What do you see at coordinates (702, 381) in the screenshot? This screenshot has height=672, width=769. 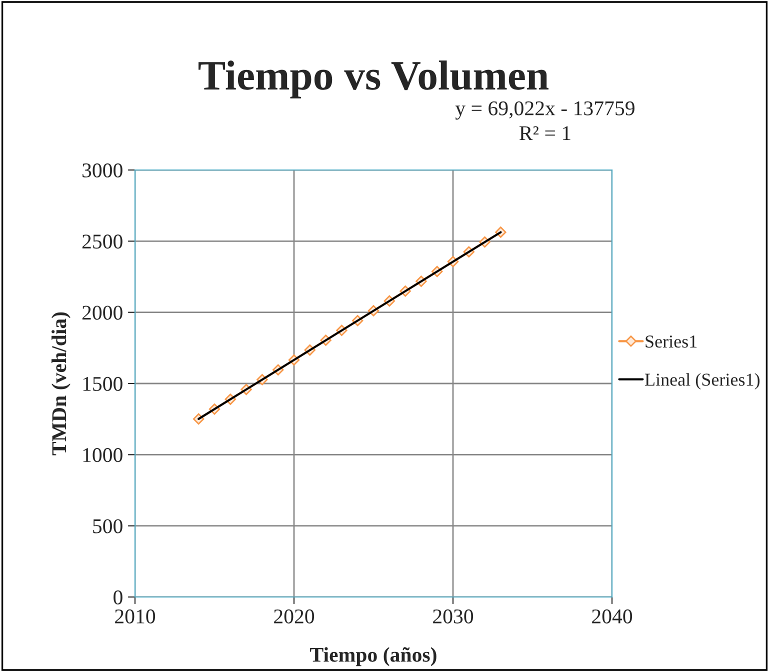 I see `legend-label: Lineal (Series1)` at bounding box center [702, 381].